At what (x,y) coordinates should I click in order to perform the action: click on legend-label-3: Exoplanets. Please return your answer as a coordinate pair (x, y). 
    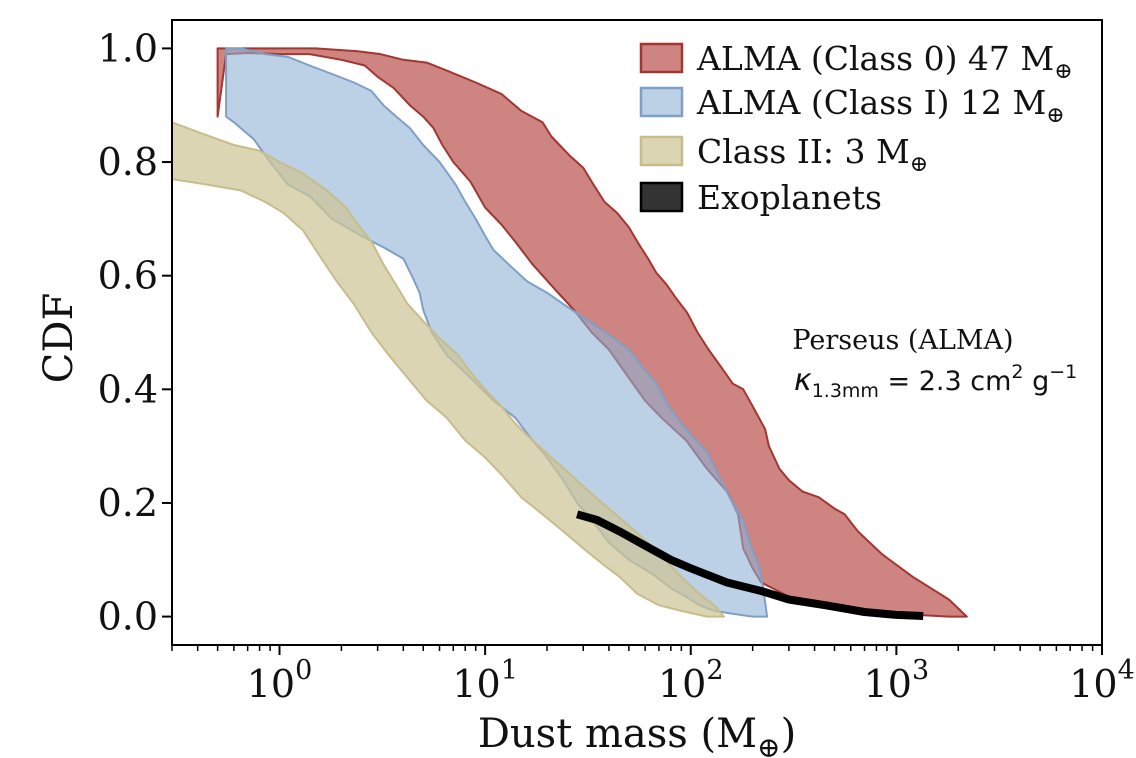
    Looking at the image, I should click on (789, 197).